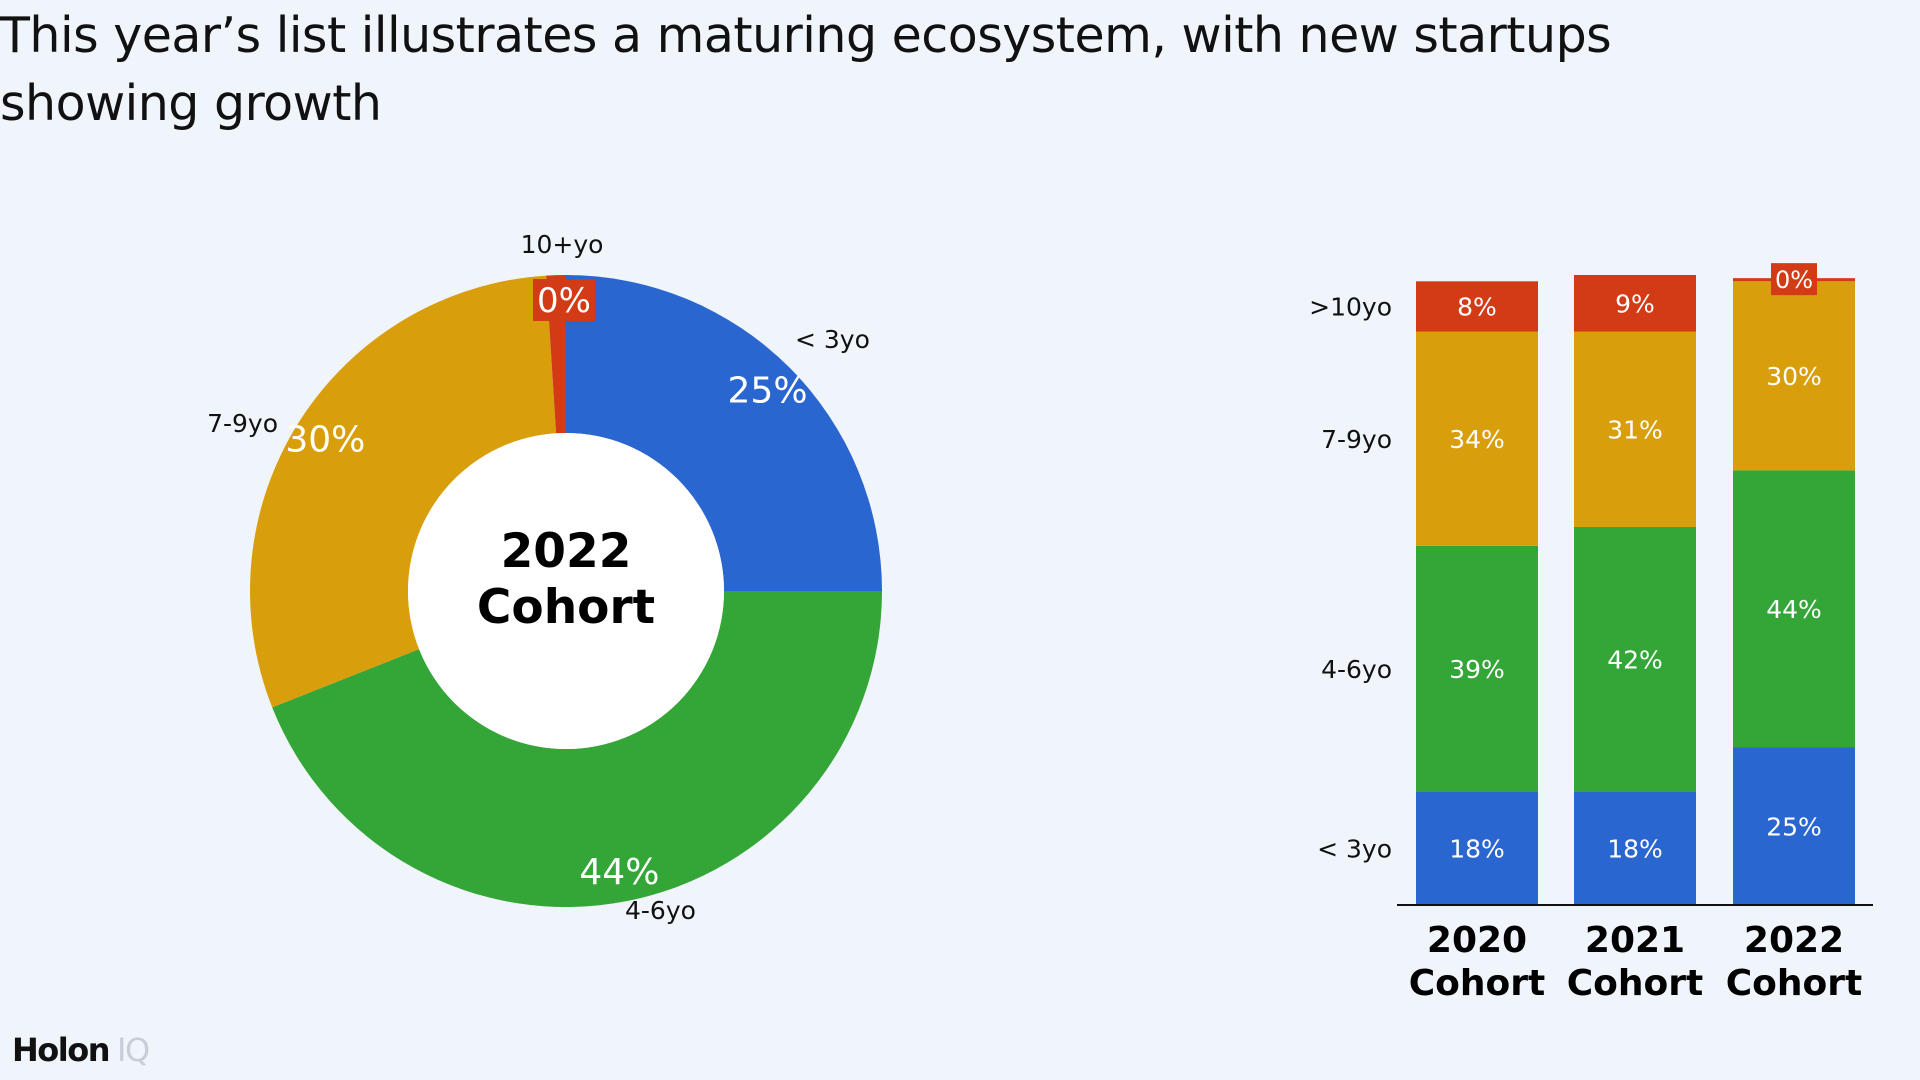 The height and width of the screenshot is (1080, 1920). I want to click on bar-series-label: >10yo, so click(1350, 307).